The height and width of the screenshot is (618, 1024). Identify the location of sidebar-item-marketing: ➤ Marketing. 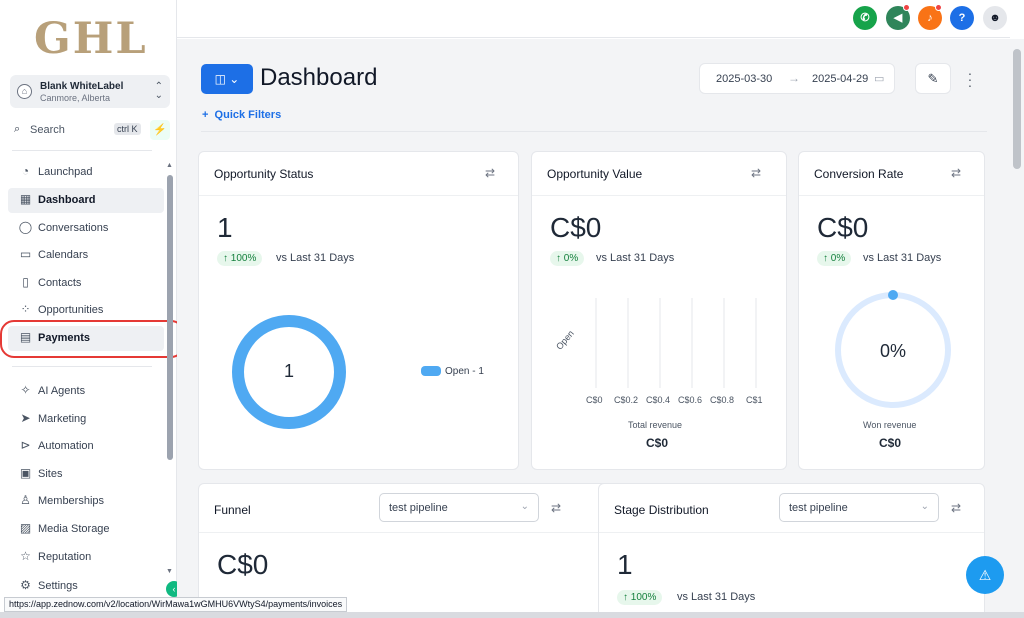
(86, 419).